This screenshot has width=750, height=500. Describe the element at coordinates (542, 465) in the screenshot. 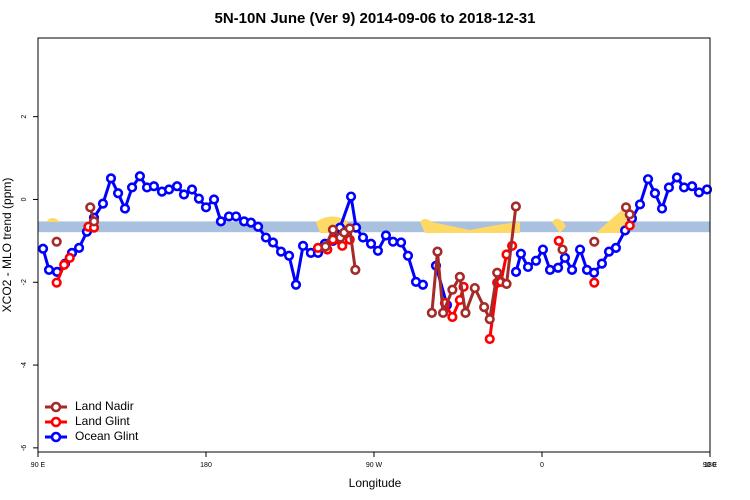

I see `x-tick-label: 0` at that location.